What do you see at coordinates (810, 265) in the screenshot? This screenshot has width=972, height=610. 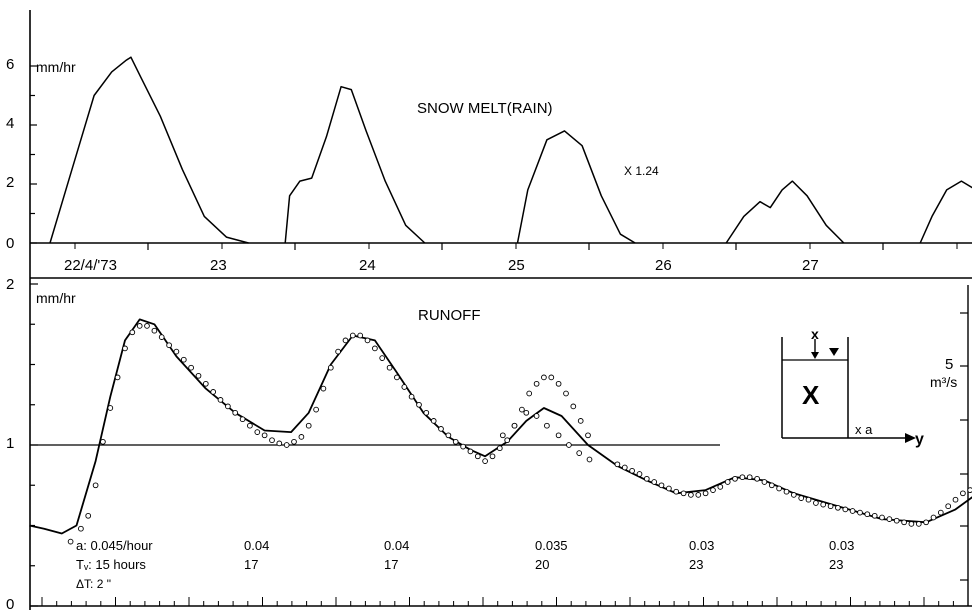 I see `date-label: 27` at bounding box center [810, 265].